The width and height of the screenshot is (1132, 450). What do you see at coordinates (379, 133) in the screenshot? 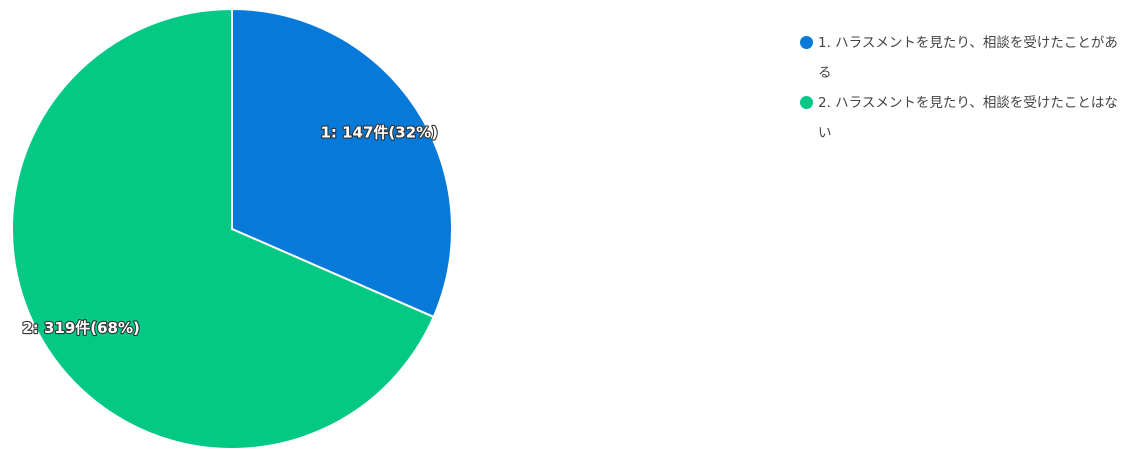
I see `slice-data-label-1: 1: 147件(32%)` at bounding box center [379, 133].